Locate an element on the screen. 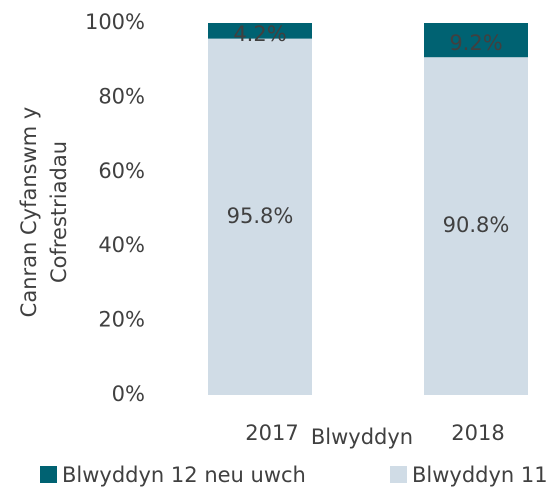 The width and height of the screenshot is (560, 491). y-tick-label: 40% is located at coordinates (121, 245).